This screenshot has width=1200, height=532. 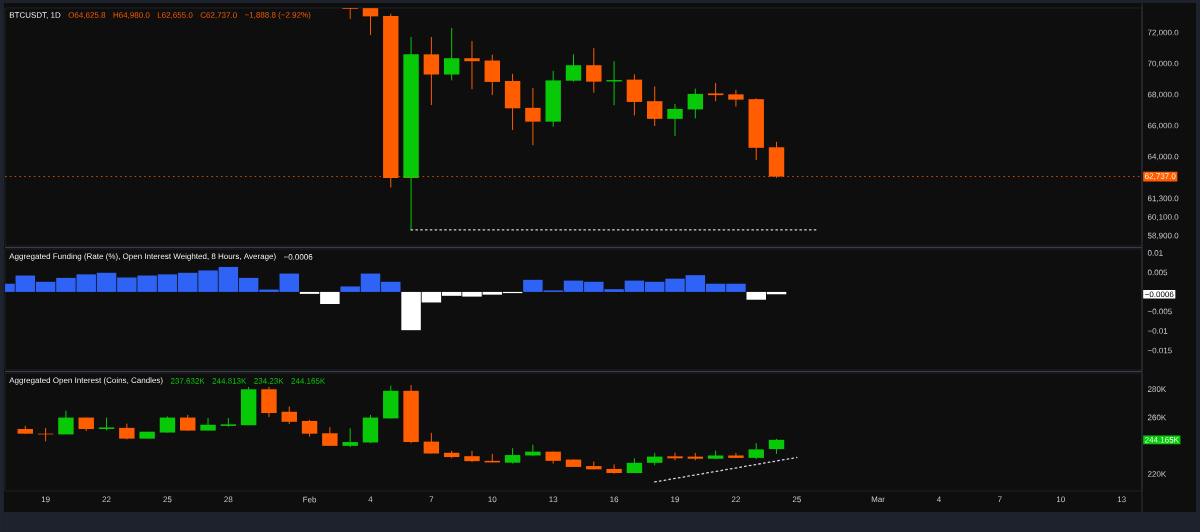 What do you see at coordinates (1162, 439) in the screenshot?
I see `text: 244.165K` at bounding box center [1162, 439].